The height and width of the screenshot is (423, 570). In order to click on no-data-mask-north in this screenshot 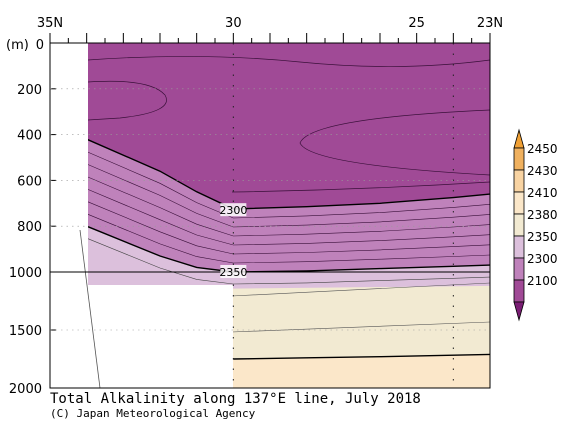, I will do `click(69, 215)`.